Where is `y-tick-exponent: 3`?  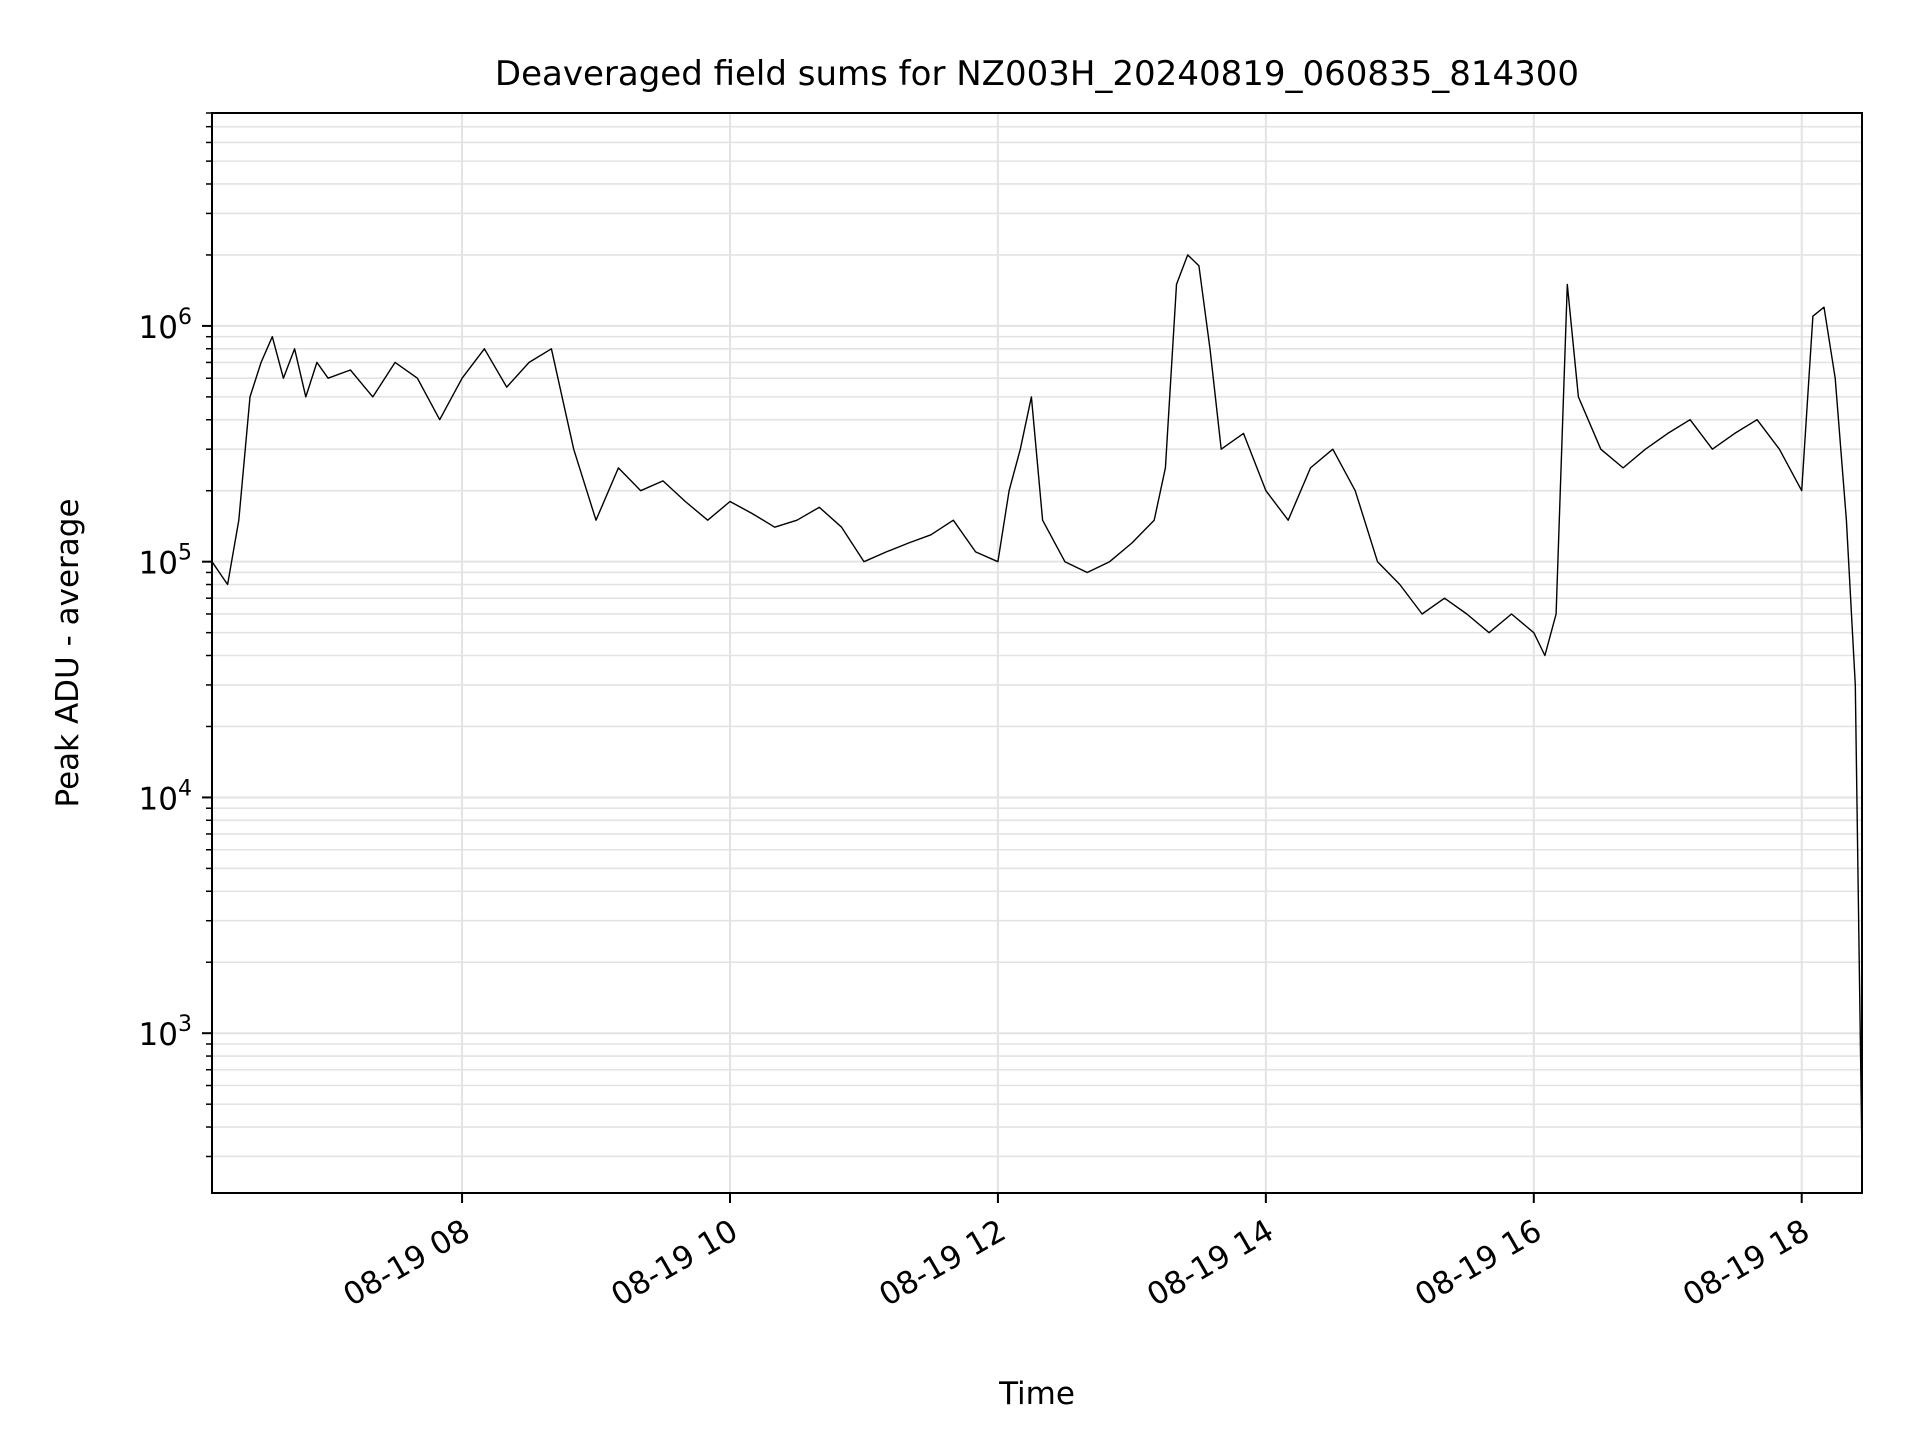 y-tick-exponent: 3 is located at coordinates (185, 1024).